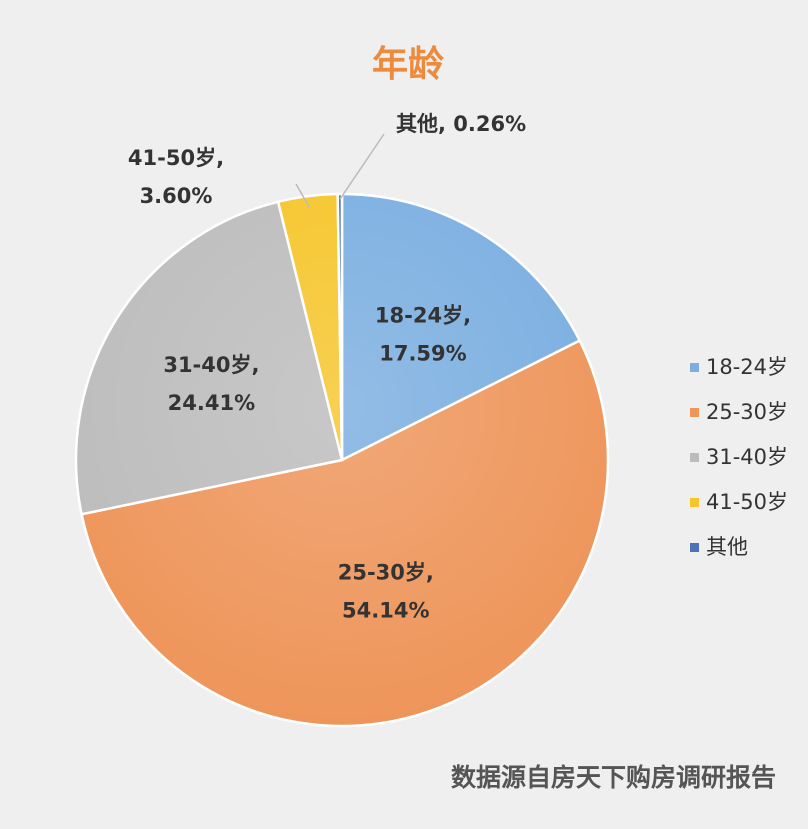 This screenshot has width=808, height=829. What do you see at coordinates (423, 335) in the screenshot?
I see `data-label-18-24: 18-24岁, 17.59%` at bounding box center [423, 335].